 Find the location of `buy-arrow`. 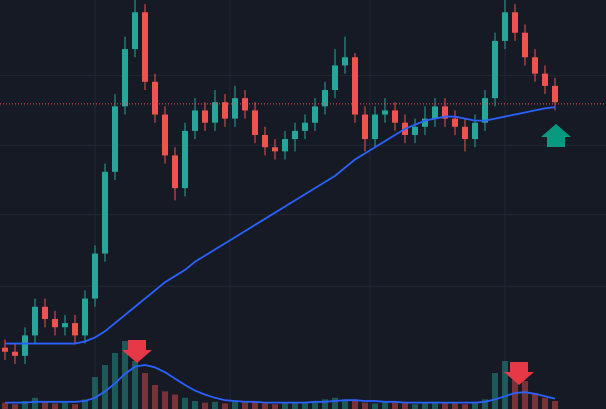

buy-arrow is located at coordinates (556, 135).